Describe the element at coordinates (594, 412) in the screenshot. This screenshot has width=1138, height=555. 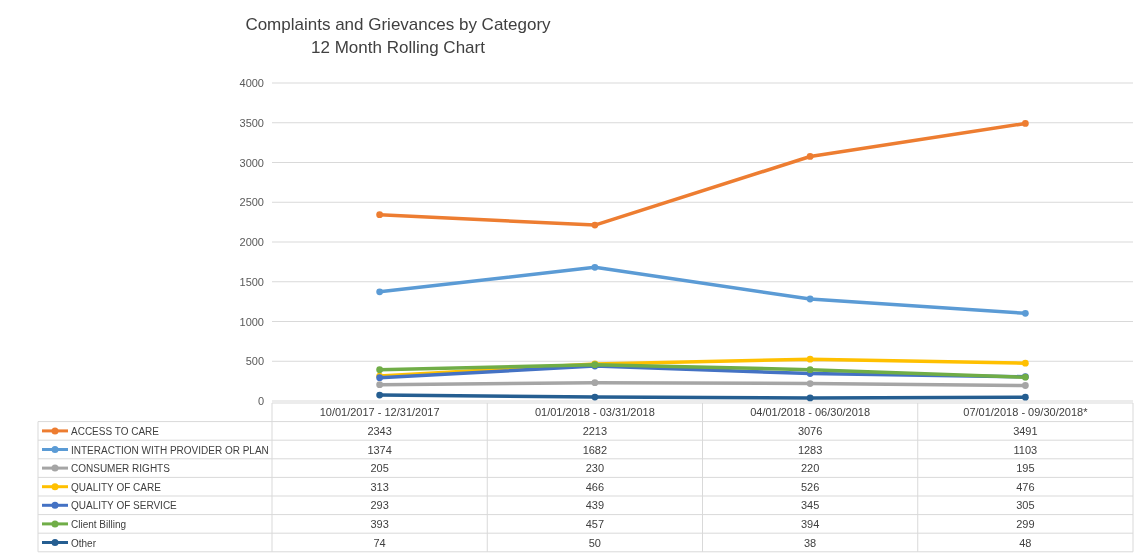
I see `x-tick-label: 01/01/2018 - 03/31/2018` at that location.